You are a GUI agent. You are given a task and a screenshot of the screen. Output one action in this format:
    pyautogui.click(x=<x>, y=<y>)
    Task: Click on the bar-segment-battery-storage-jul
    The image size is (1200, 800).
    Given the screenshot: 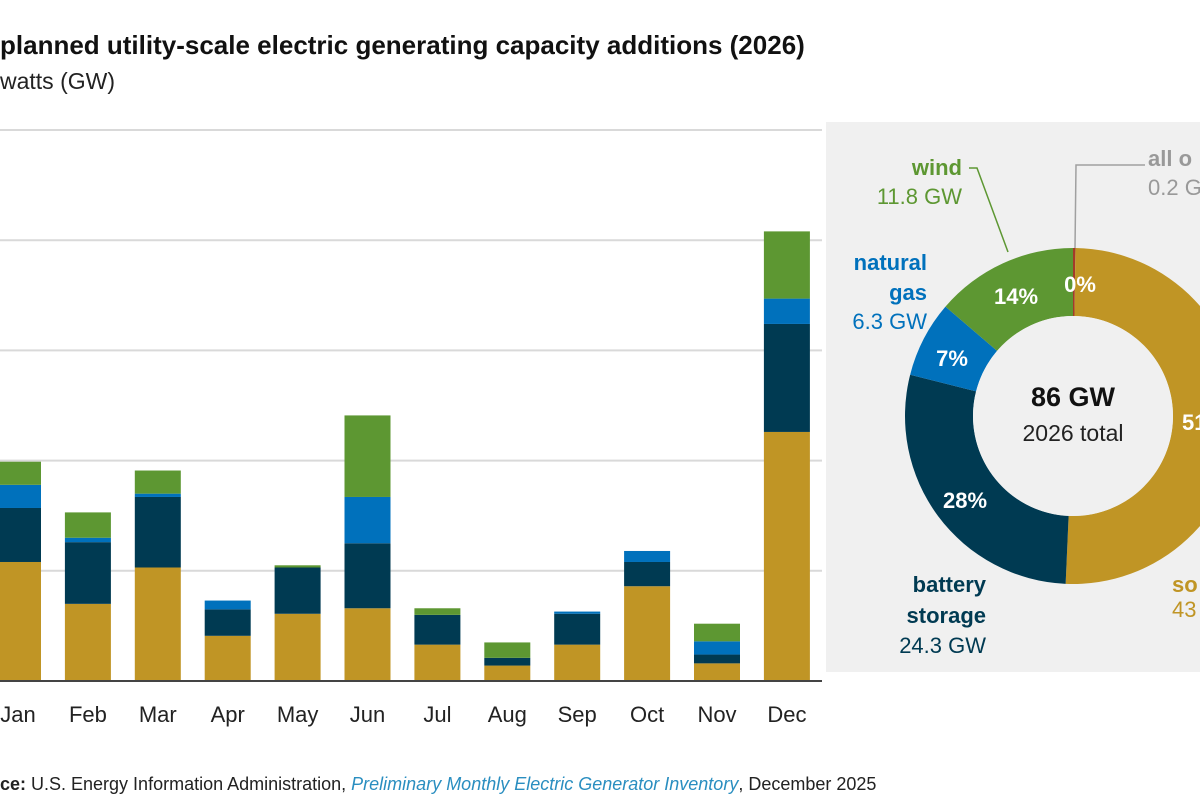 What is the action you would take?
    pyautogui.click(x=437, y=629)
    